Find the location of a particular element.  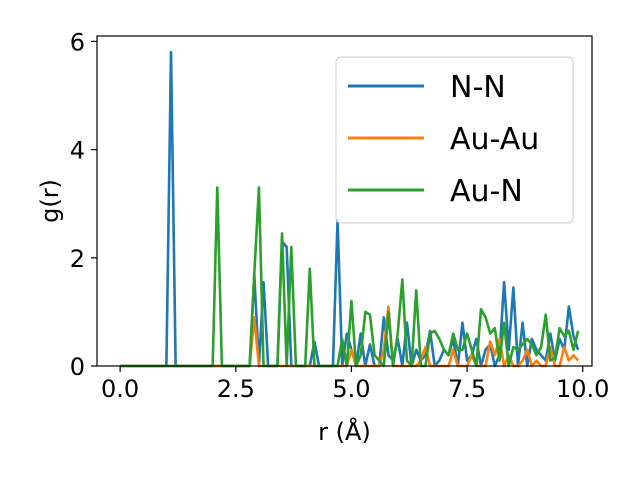

x-axis-ticks: 0.0 2.5 5.0 7.5 10.0 is located at coordinates (355, 384).